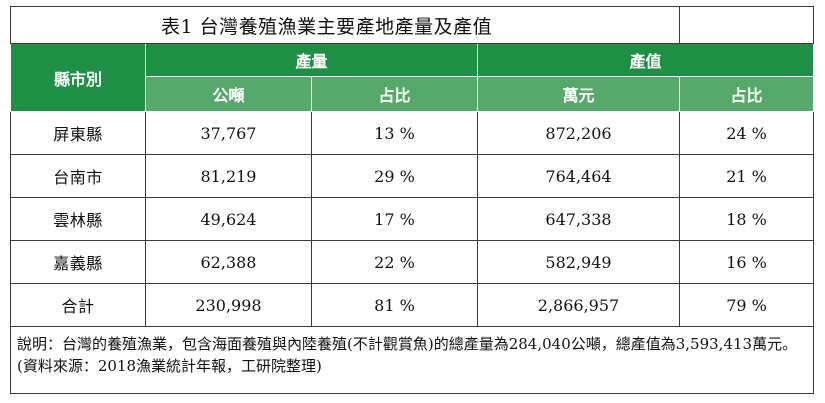  Describe the element at coordinates (578, 305) in the screenshot. I see `value-cell: 2,866,957` at that location.